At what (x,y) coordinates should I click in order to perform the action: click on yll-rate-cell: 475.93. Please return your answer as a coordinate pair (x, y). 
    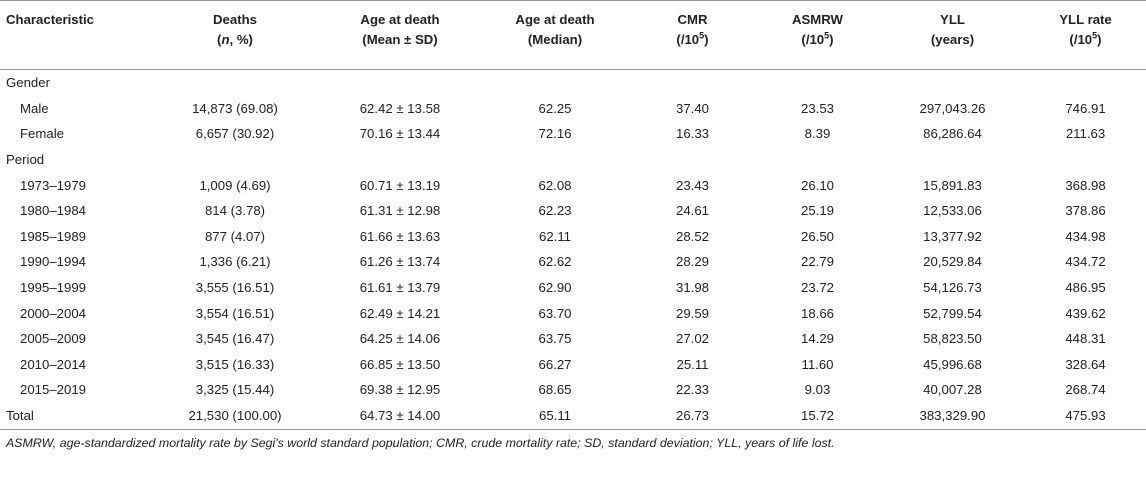
    Looking at the image, I should click on (1085, 416).